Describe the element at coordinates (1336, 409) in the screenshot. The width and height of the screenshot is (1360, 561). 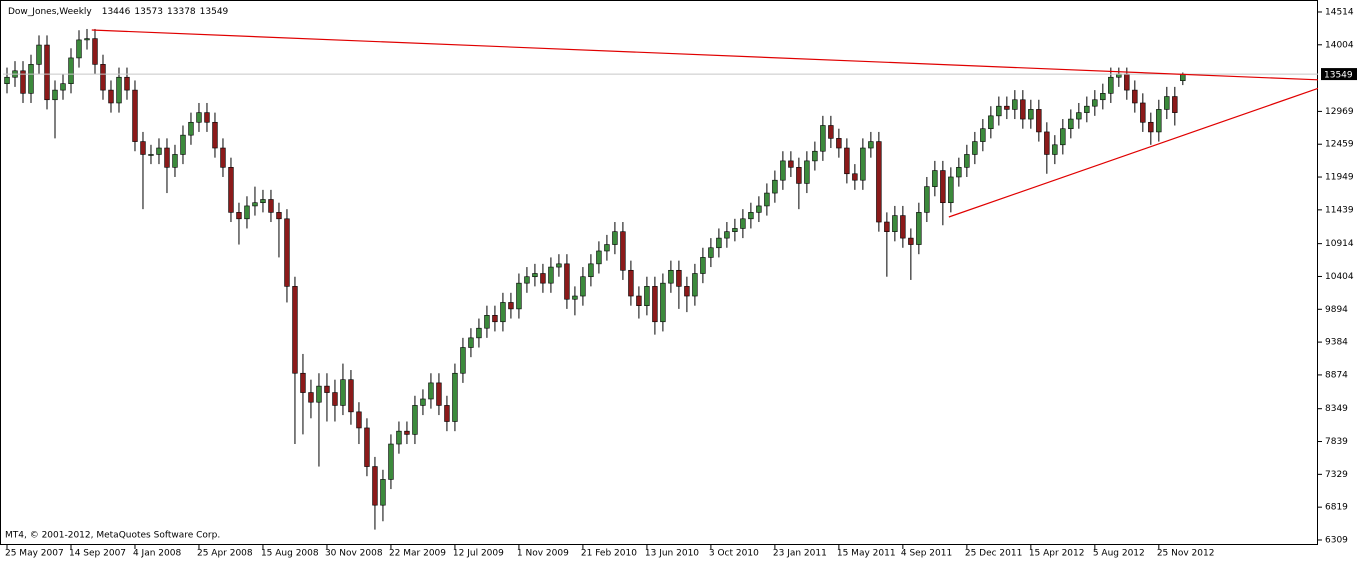
I see `y-tick-label: 8349` at that location.